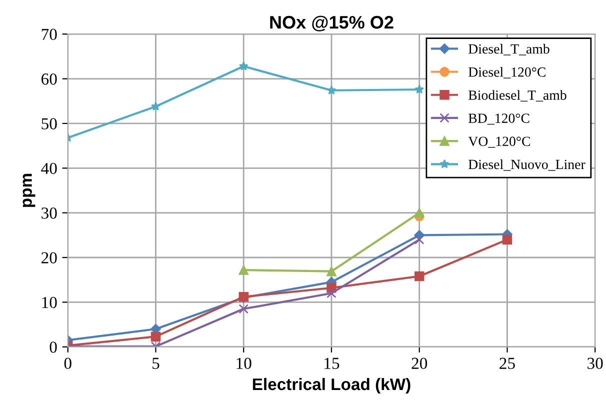  What do you see at coordinates (29, 190) in the screenshot?
I see `y-axis-title: ppm` at bounding box center [29, 190].